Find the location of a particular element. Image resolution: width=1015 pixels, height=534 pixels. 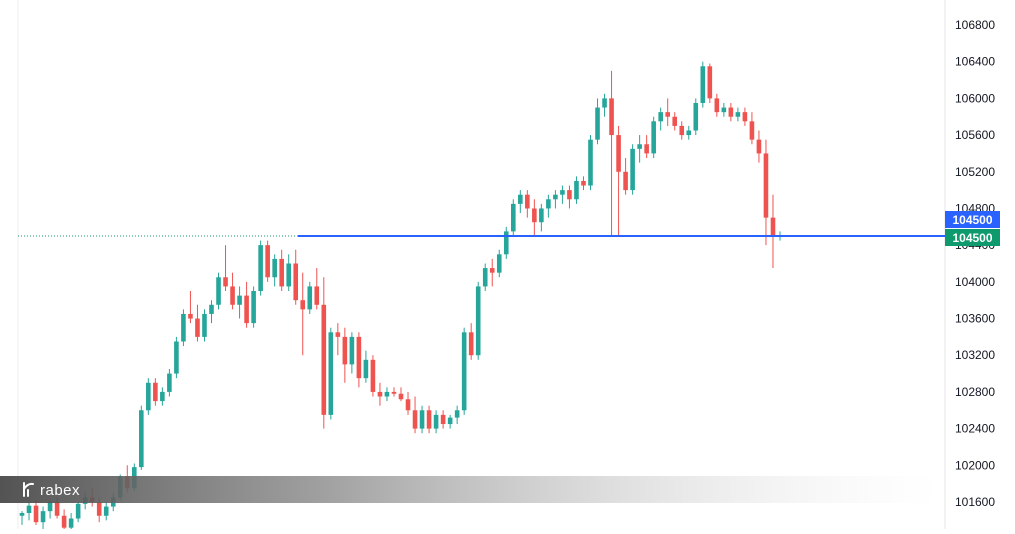

level-price-tag is located at coordinates (972, 219).